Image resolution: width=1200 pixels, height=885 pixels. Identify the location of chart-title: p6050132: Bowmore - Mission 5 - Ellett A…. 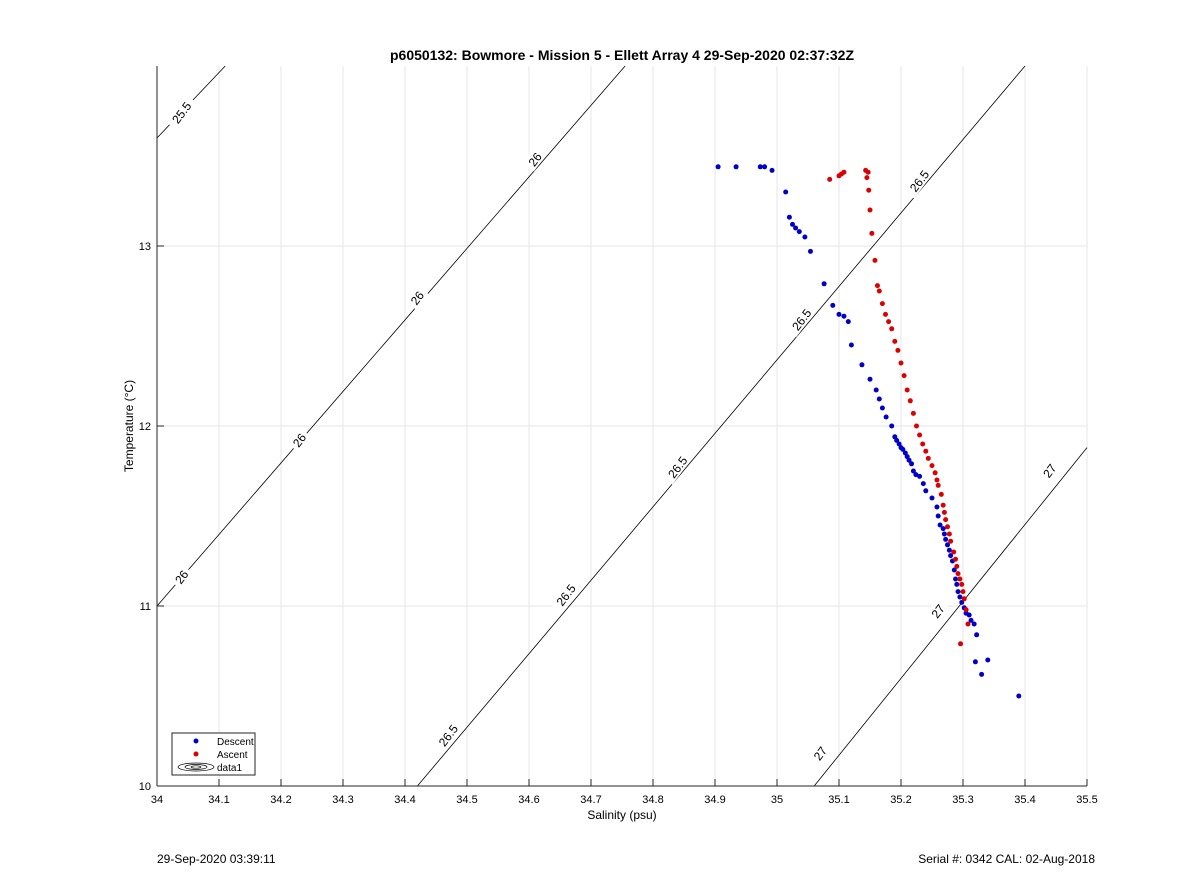
(622, 55).